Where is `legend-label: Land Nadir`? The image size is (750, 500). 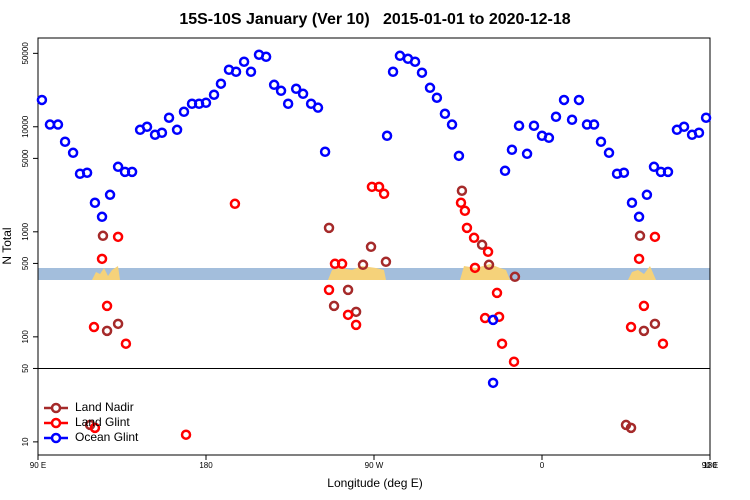 legend-label: Land Nadir is located at coordinates (104, 407).